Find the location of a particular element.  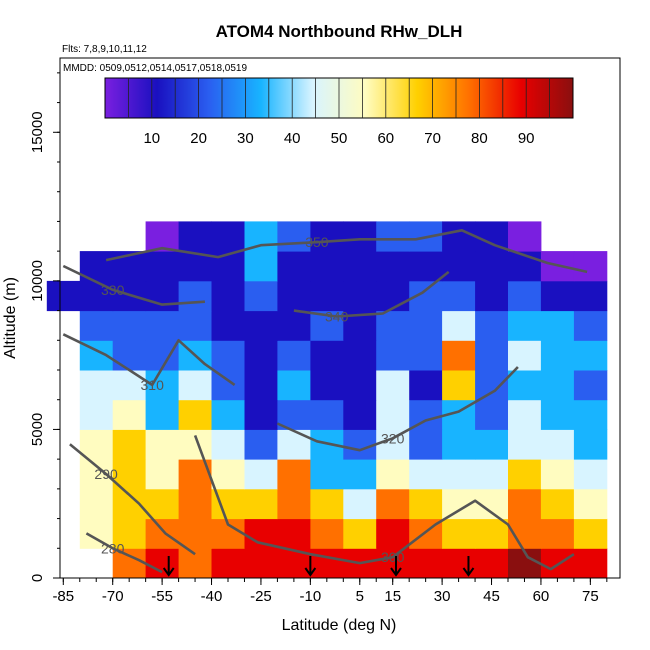

colorbar-tick-label: 30 is located at coordinates (245, 138).